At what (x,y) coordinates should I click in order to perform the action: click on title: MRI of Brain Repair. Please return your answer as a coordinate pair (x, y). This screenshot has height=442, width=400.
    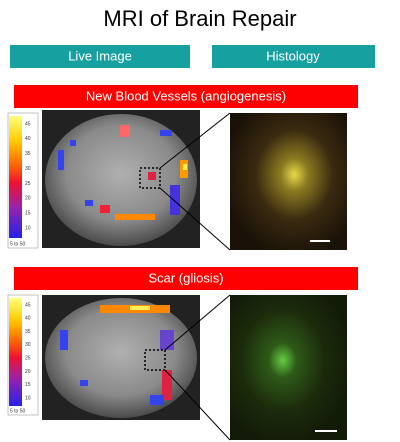
    Looking at the image, I should click on (199, 18).